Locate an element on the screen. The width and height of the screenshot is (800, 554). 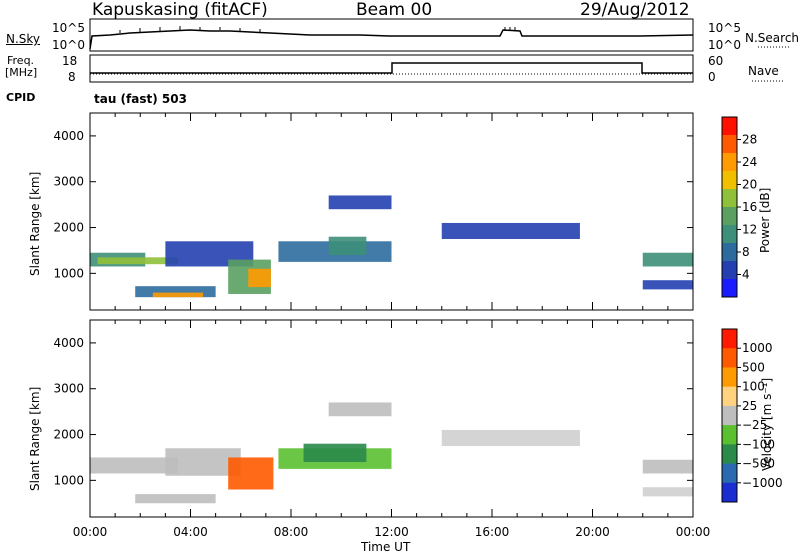
colorbar-tick-label: 24 is located at coordinates (749, 162).